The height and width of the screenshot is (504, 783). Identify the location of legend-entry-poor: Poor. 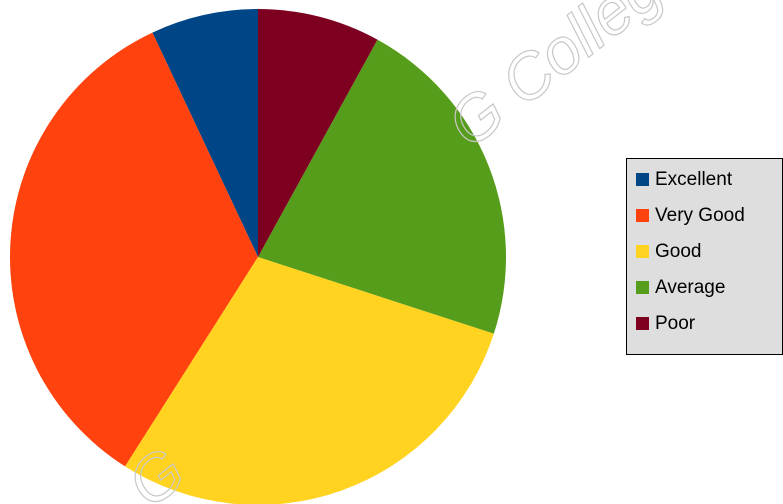
(665, 324).